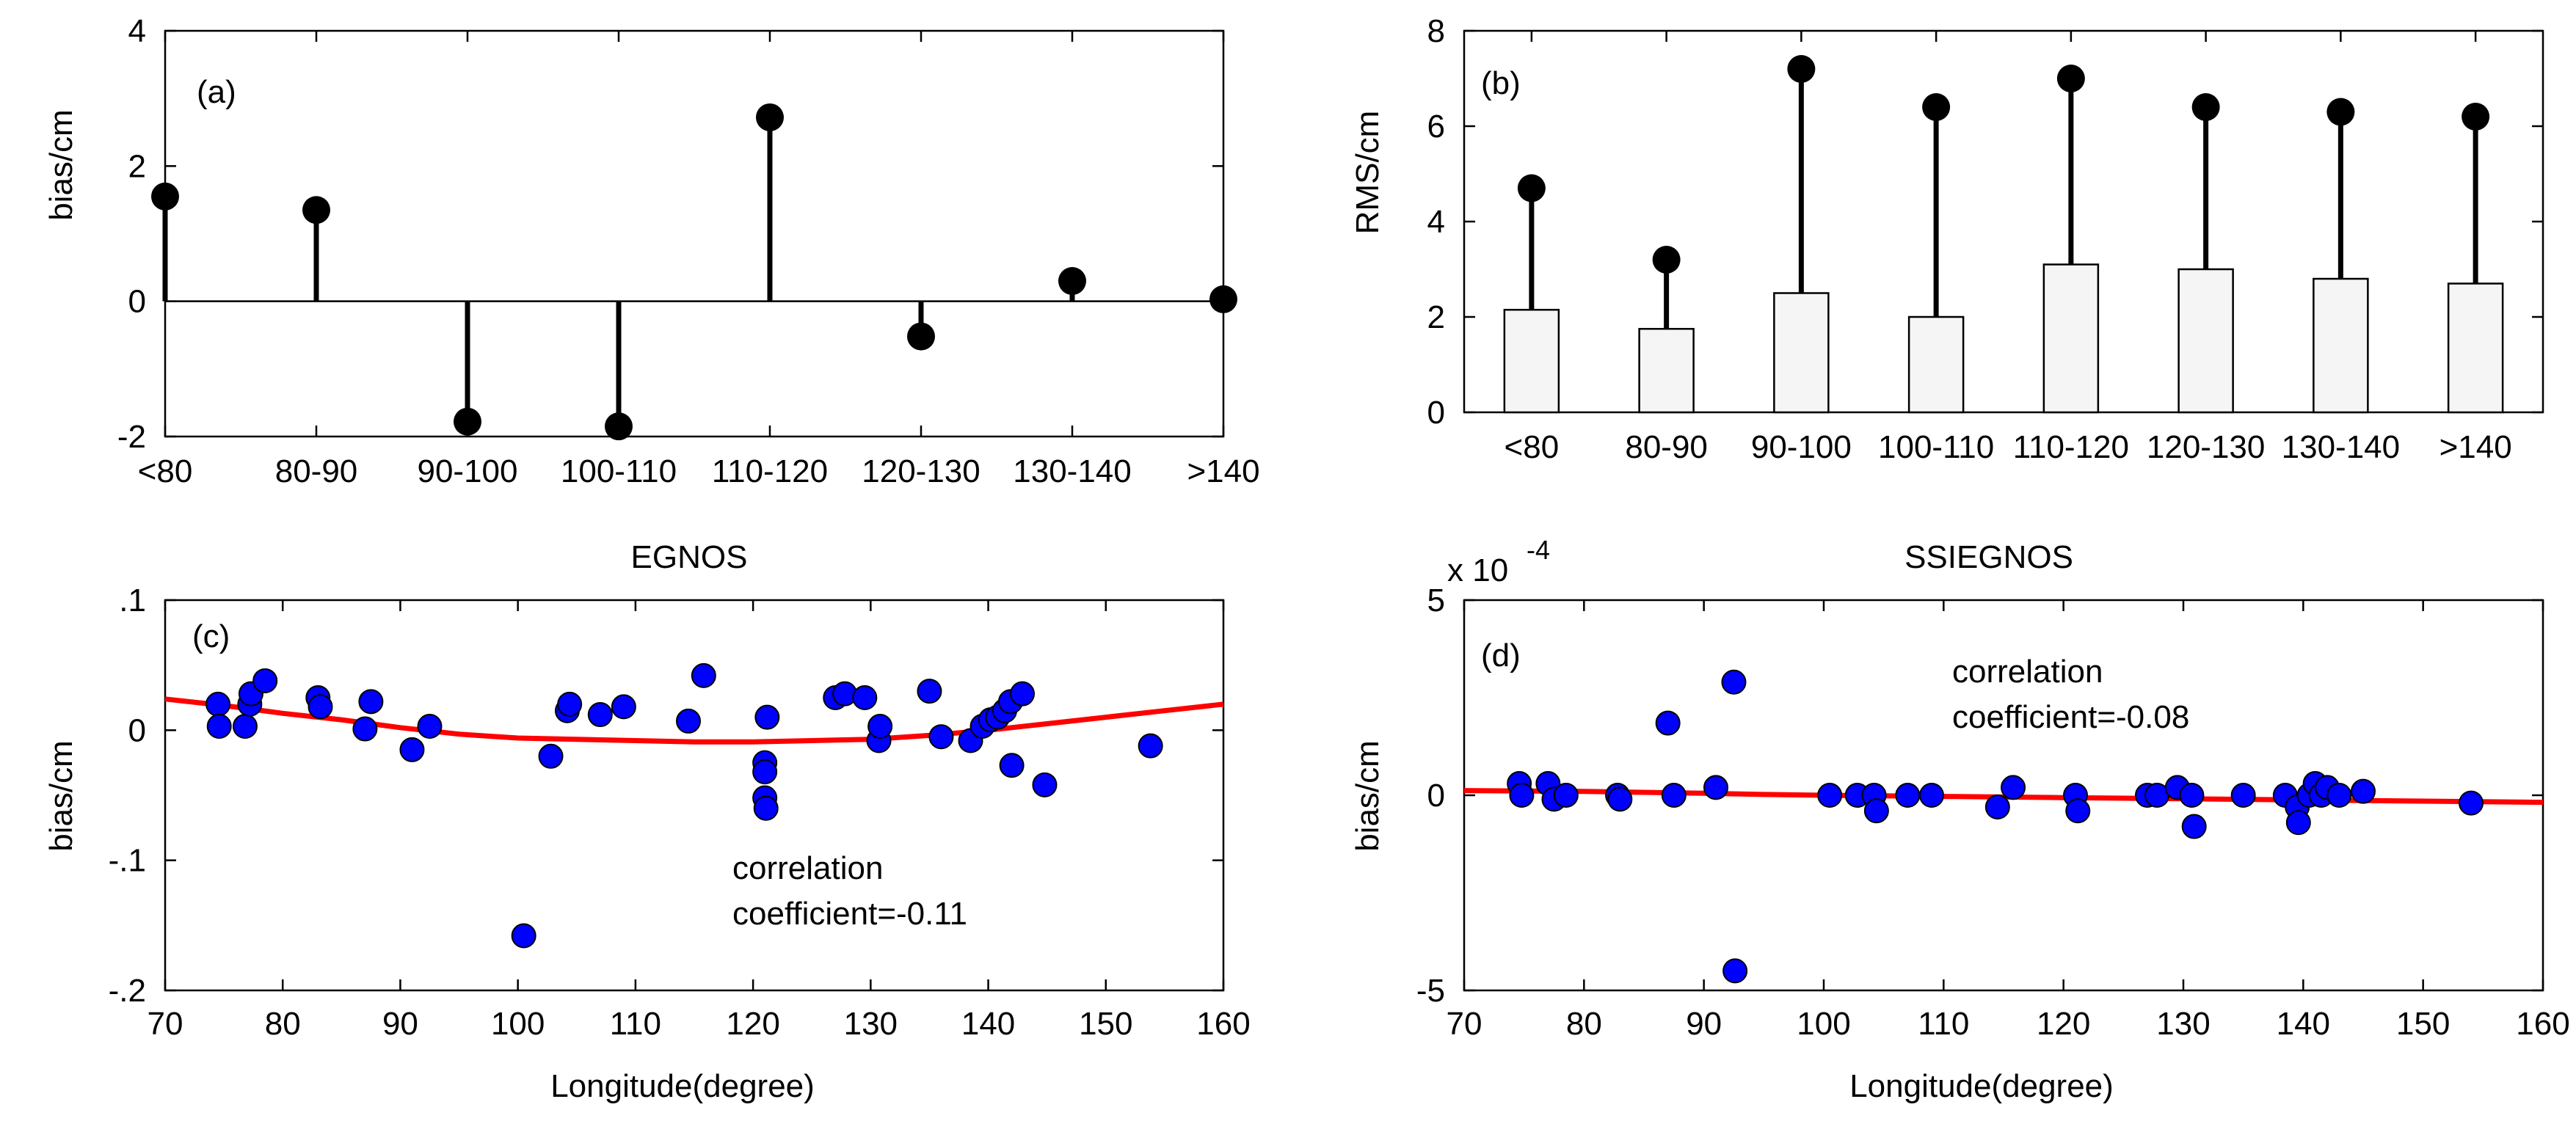  Describe the element at coordinates (1666, 447) in the screenshot. I see `panel-b-x-tick-label: 80-90` at that location.